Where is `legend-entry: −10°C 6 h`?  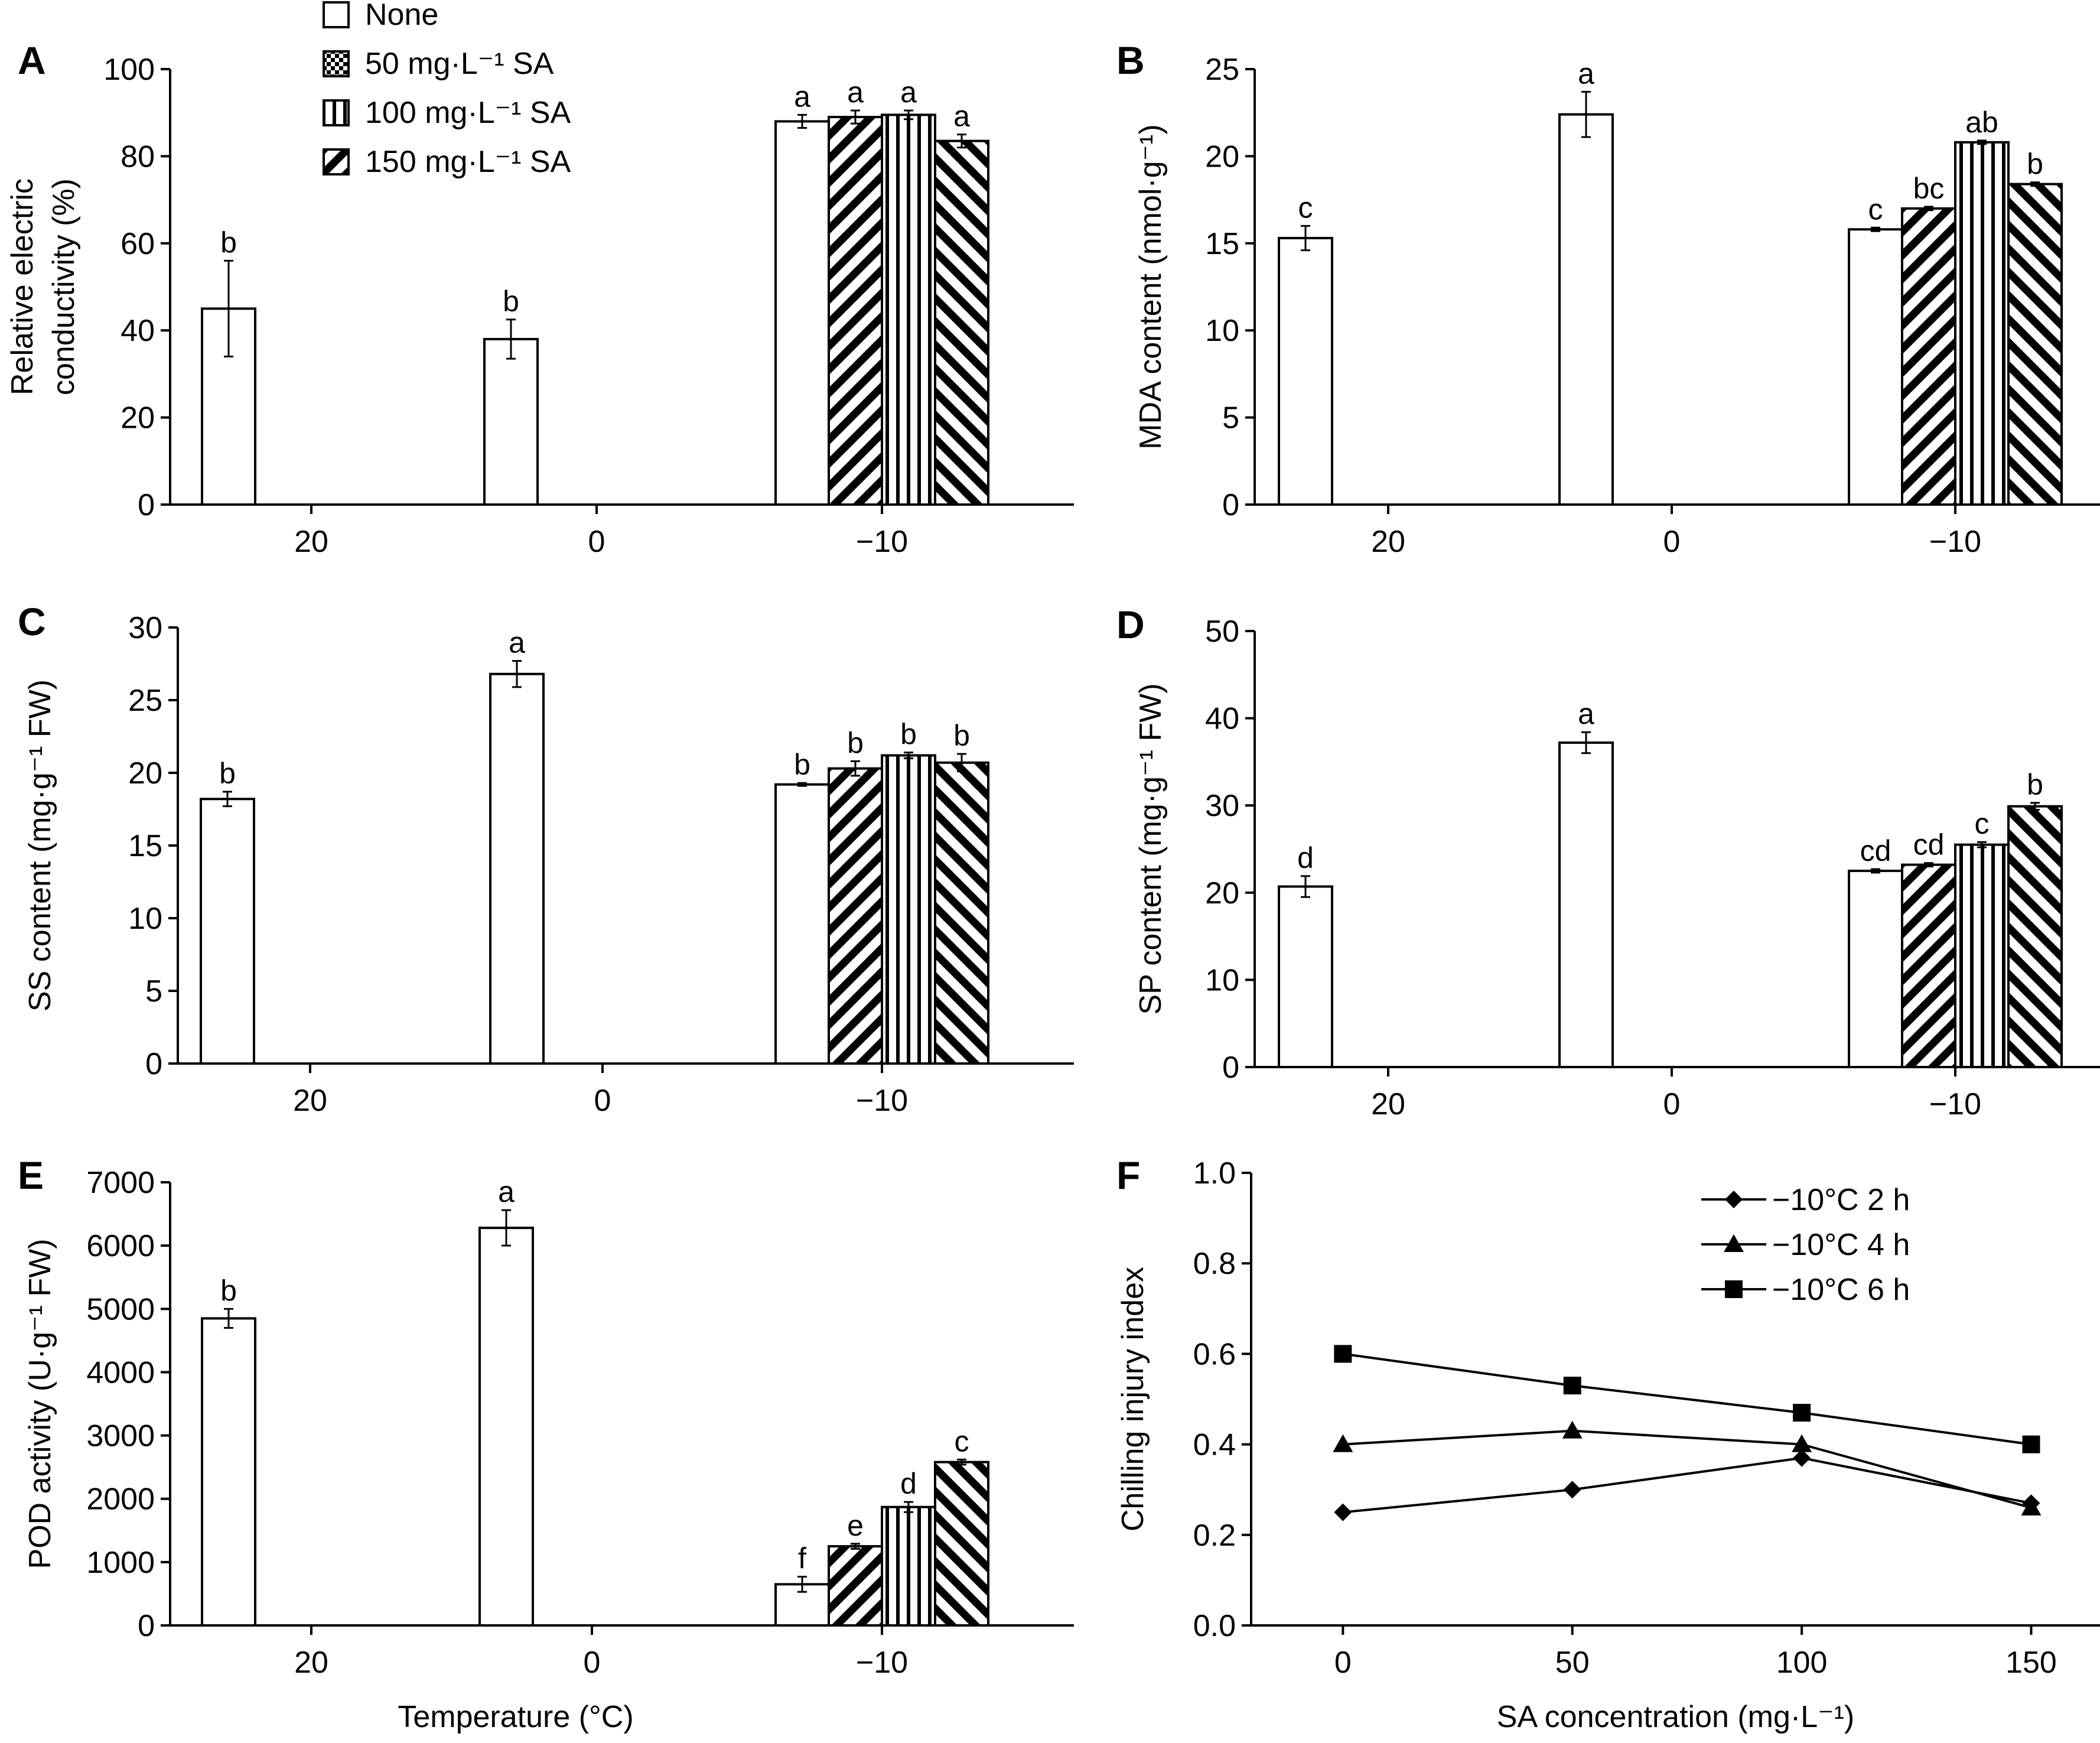 legend-entry: −10°C 6 h is located at coordinates (1805, 1290).